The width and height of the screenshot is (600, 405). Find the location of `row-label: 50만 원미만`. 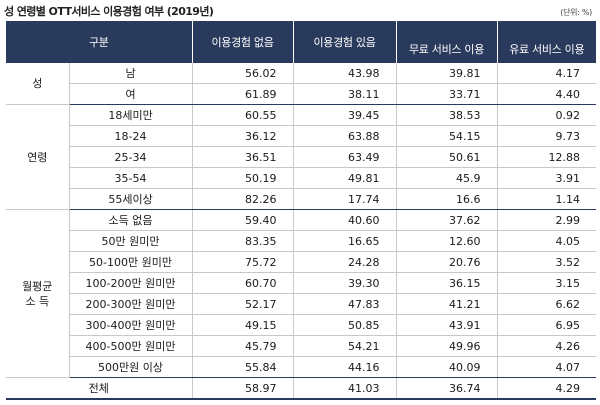

row-label: 50만 원미만 is located at coordinates (130, 241).